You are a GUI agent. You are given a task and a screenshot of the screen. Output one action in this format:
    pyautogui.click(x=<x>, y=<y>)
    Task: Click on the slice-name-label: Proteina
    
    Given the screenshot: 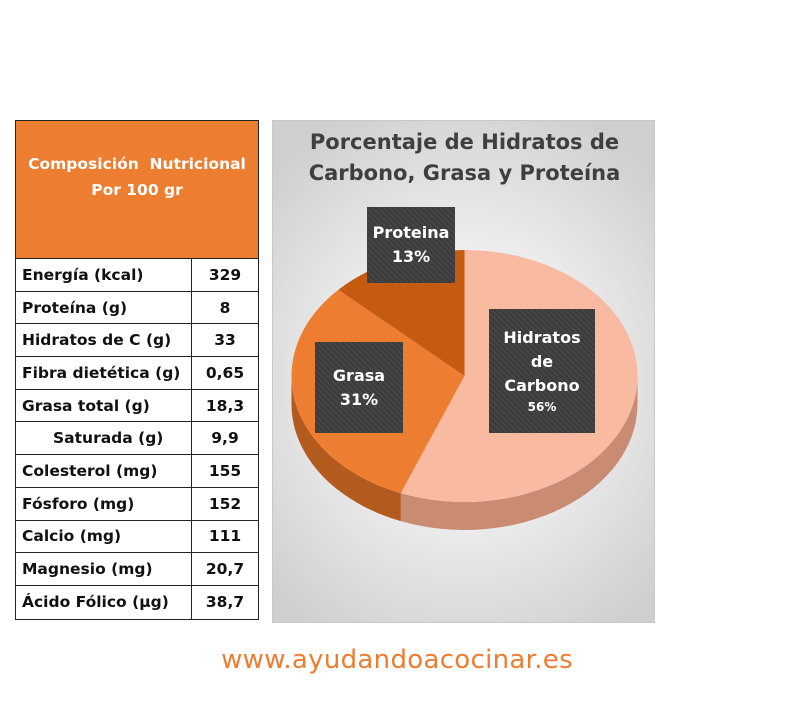 What is the action you would take?
    pyautogui.click(x=411, y=232)
    